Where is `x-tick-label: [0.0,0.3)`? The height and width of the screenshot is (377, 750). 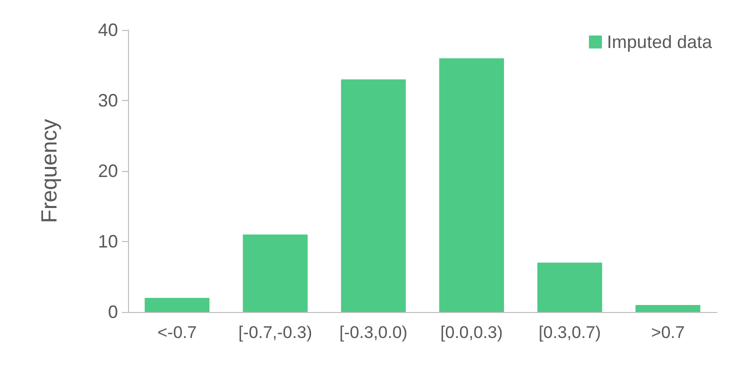
x-tick-label: [0.0,0.3) is located at coordinates (471, 332).